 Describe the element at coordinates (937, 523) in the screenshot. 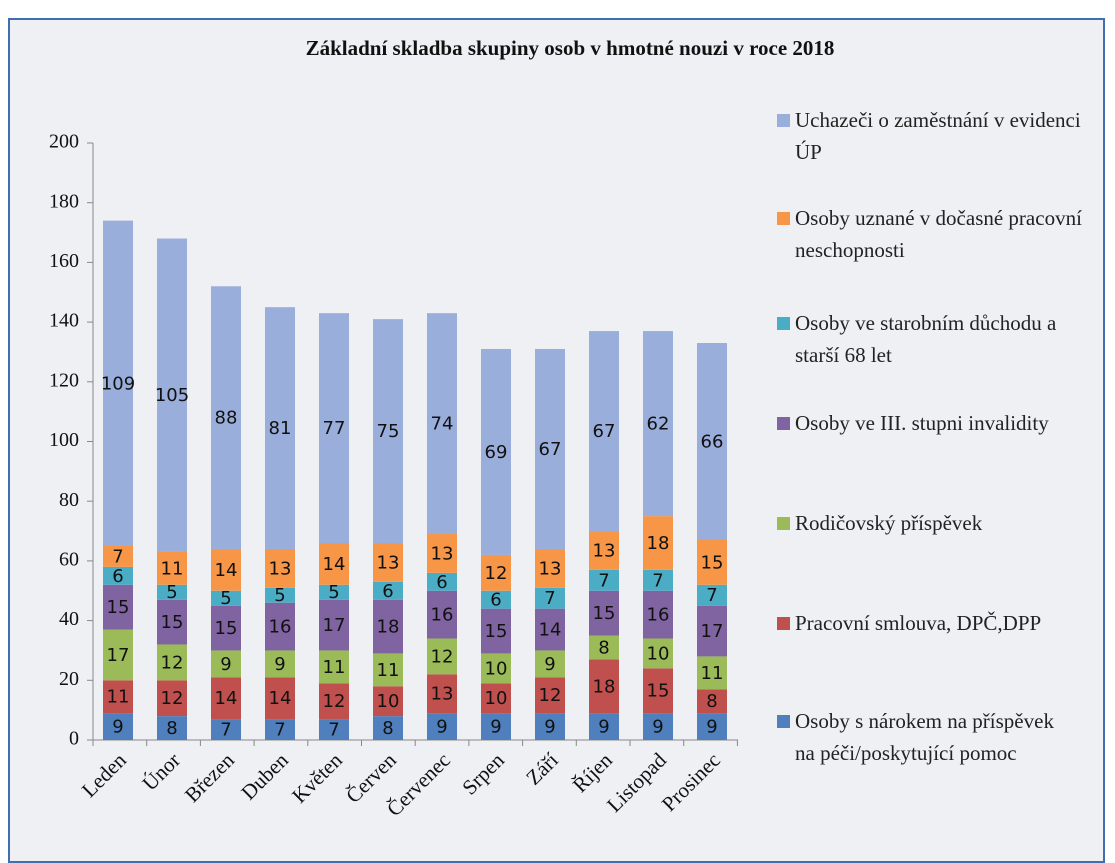

I see `legend-entry: Rodičovský příspěvek` at that location.